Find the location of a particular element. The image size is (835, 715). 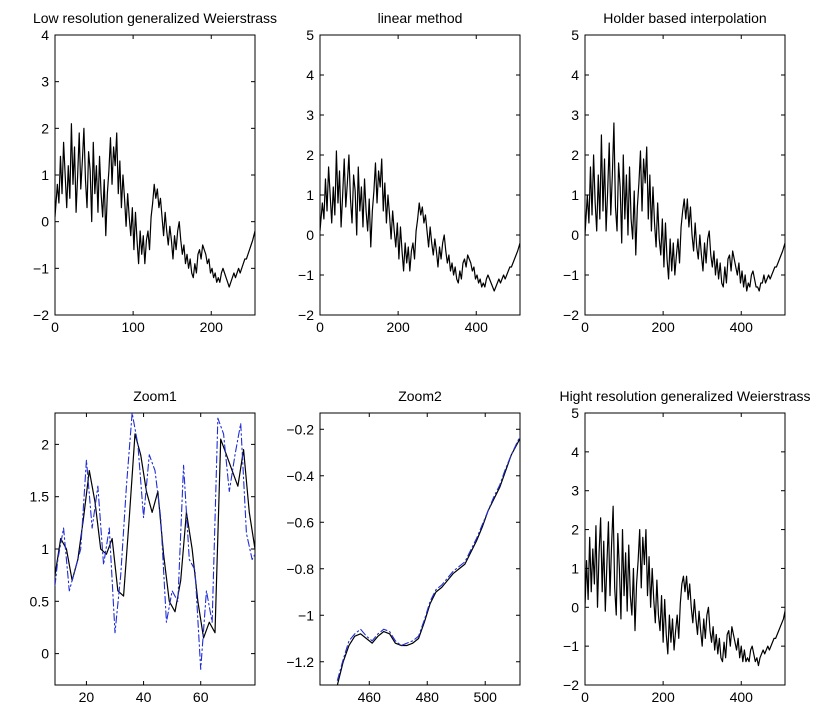

y-tick-label: −0.6 is located at coordinates (300, 522).